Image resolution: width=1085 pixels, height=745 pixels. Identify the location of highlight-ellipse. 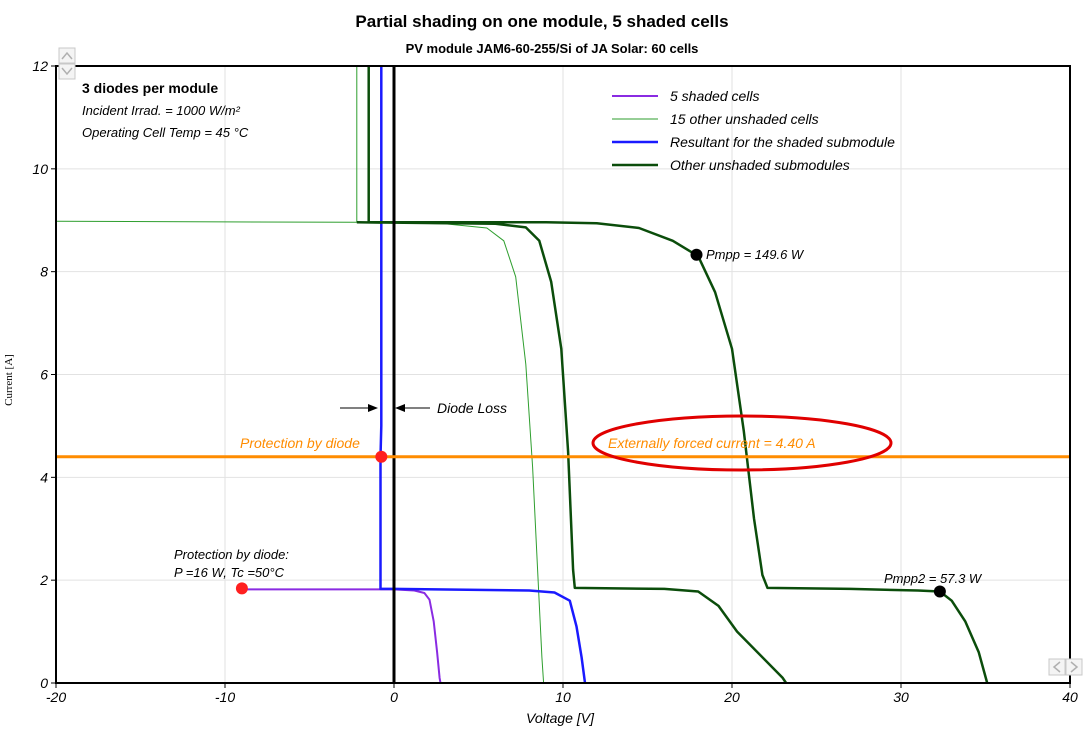
(742, 443).